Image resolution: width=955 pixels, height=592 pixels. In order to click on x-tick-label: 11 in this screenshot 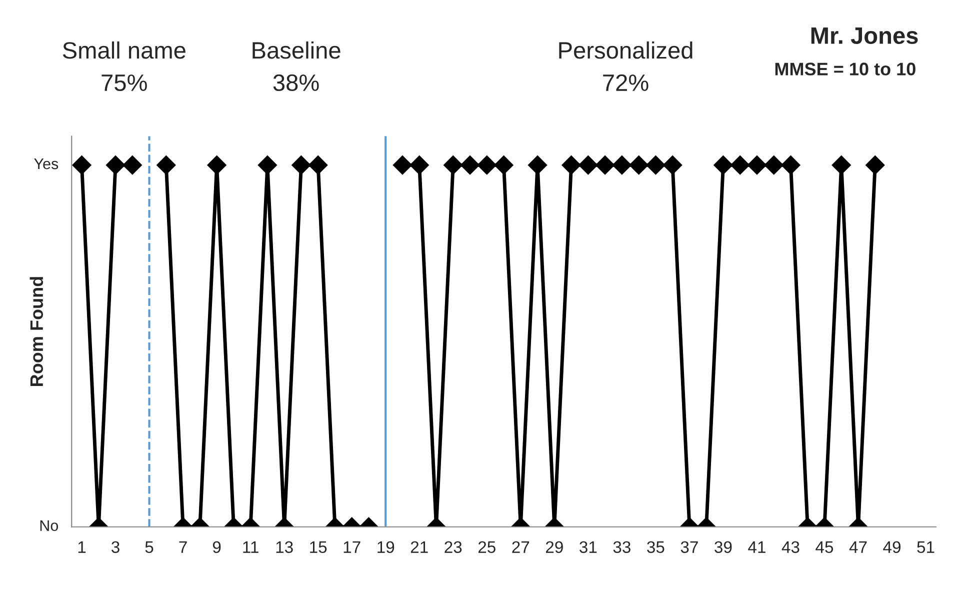, I will do `click(250, 547)`.